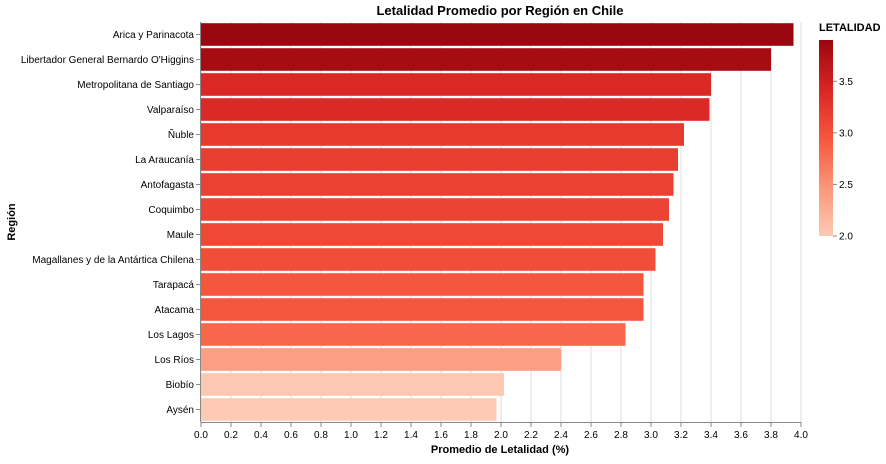 The height and width of the screenshot is (464, 886). What do you see at coordinates (846, 237) in the screenshot?
I see `legend-tick-label: 2.0` at bounding box center [846, 237].